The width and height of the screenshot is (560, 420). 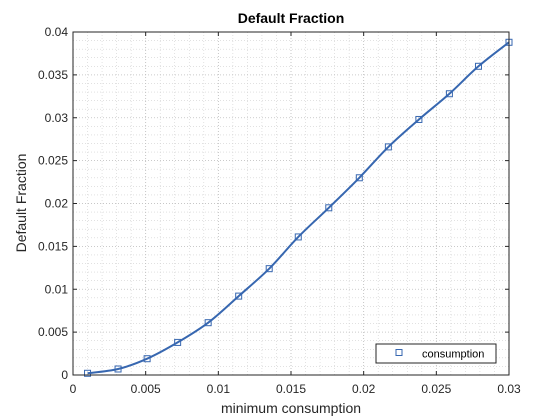 I want to click on x-tick-label: 0.03, so click(x=509, y=389).